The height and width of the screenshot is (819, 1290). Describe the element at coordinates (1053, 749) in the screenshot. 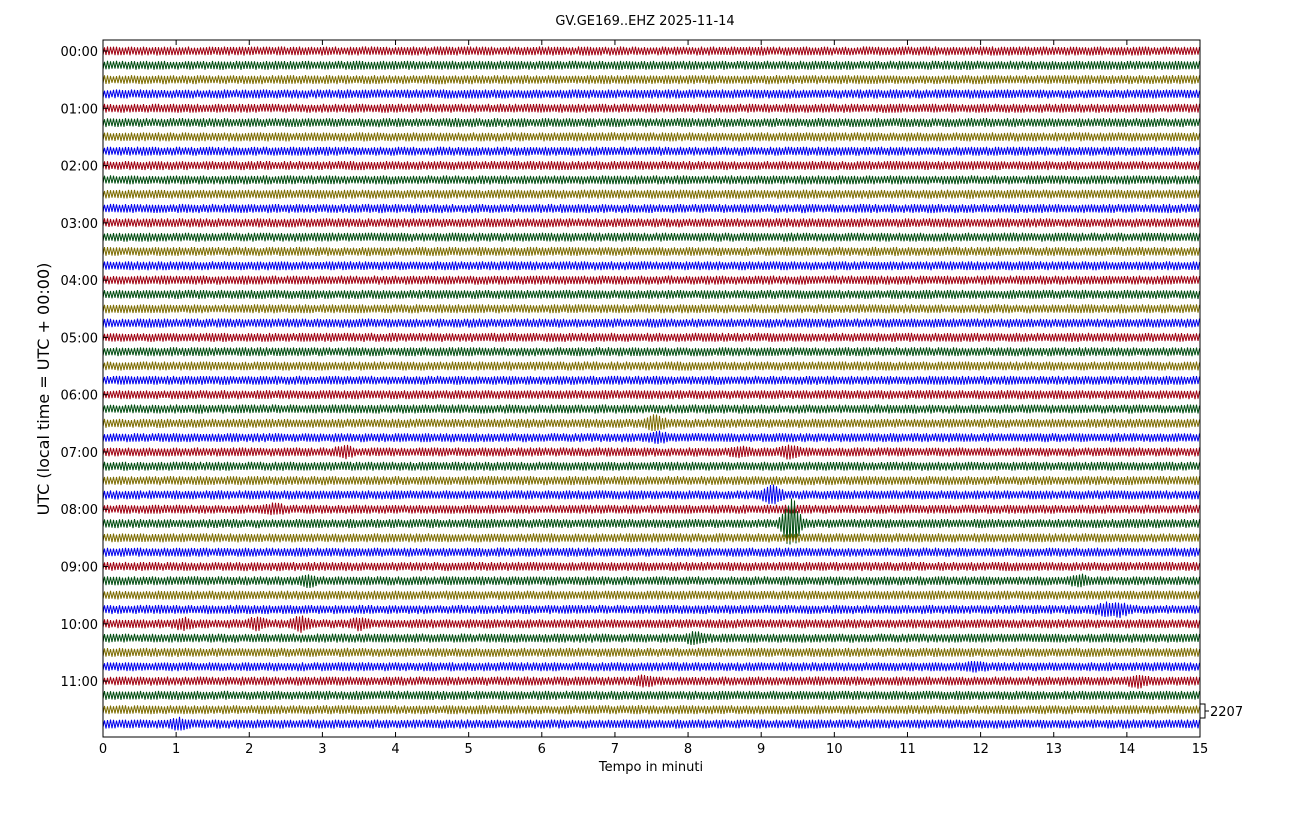

I see `x-tick-label: 13` at that location.